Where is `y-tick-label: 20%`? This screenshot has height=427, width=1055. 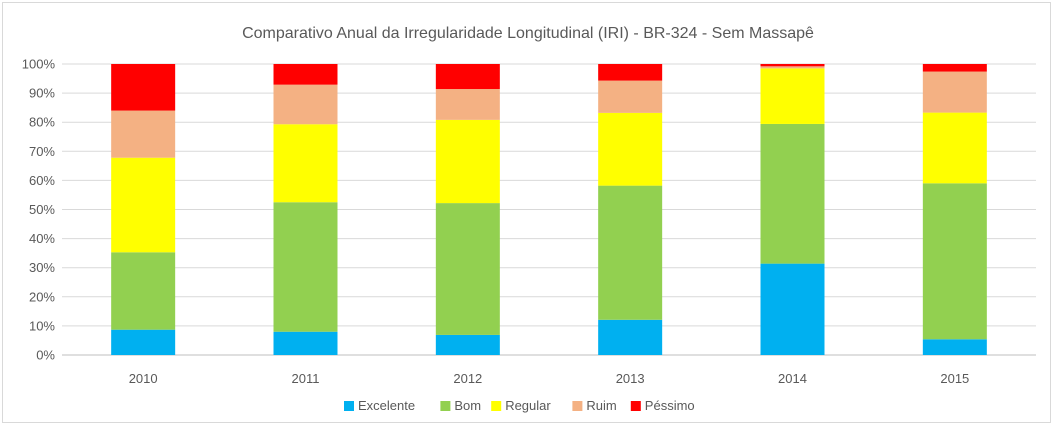
y-tick-label: 20% is located at coordinates (42, 296).